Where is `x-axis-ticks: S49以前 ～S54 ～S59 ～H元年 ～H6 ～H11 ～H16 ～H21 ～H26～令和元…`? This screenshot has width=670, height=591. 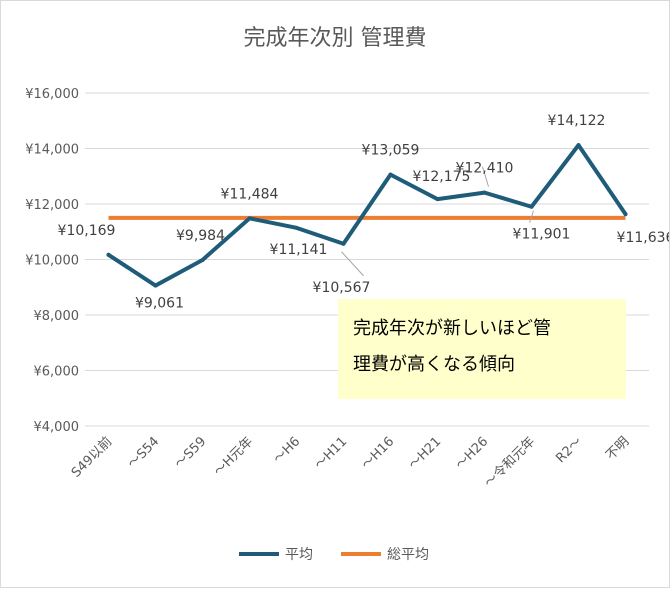 x-axis-ticks: S49以前 ～S54 ～S59 ～H元年 ～H6 ～H11 ～H16 ～H21 ～H26～令和元… is located at coordinates (350, 462).